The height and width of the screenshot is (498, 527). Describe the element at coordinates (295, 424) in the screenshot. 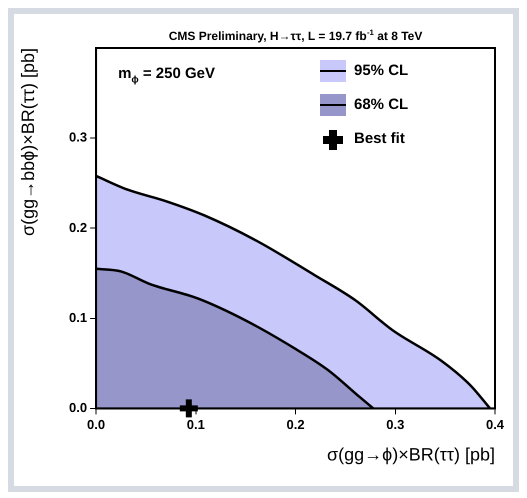

I see `x-tick-label: 0.2` at that location.